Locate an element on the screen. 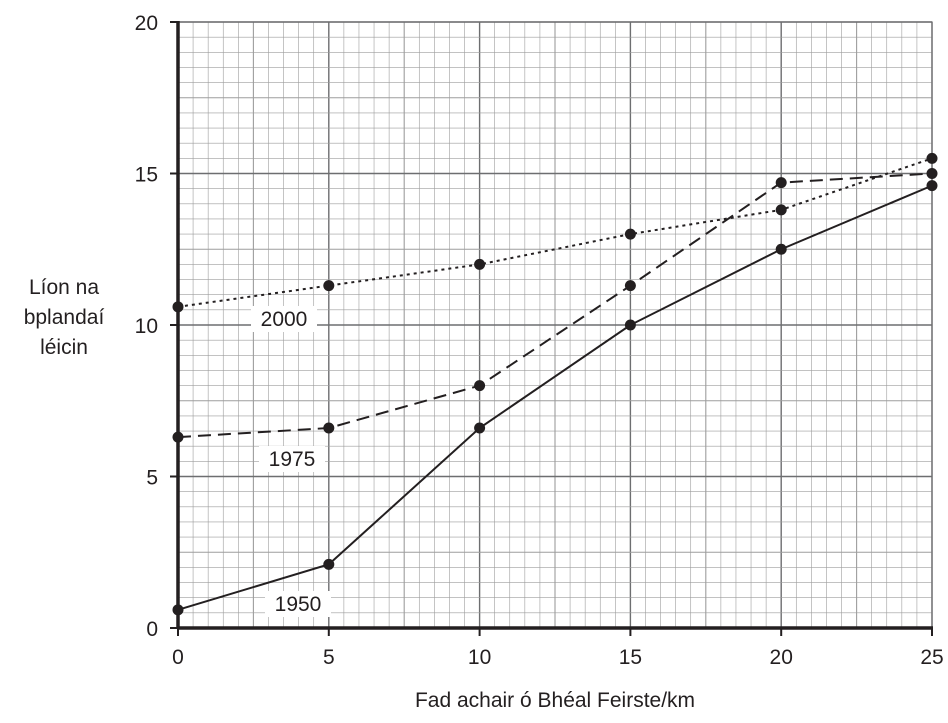  x-tick-label: 5 is located at coordinates (329, 657).